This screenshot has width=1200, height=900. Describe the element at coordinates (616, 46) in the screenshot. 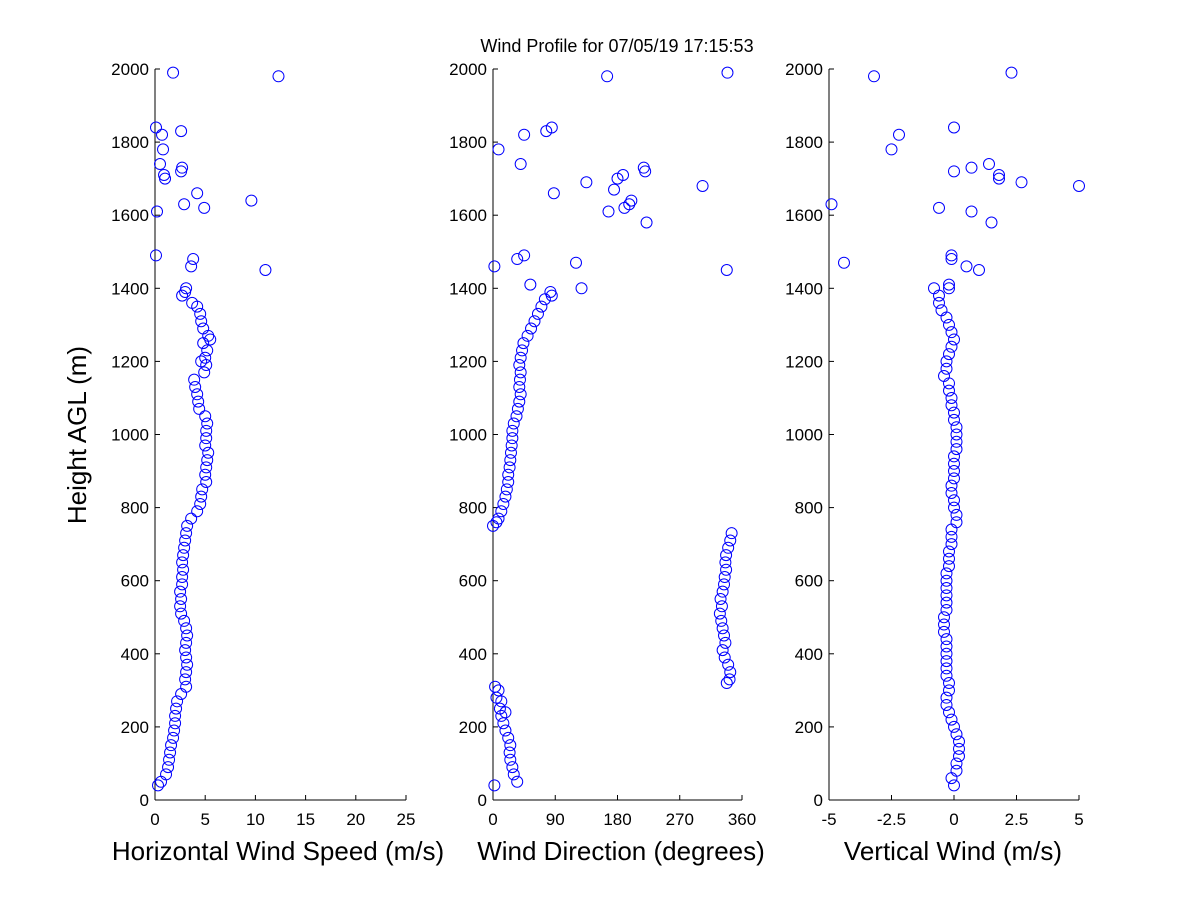

I see `figure-title: Wind Profile for 07/05/19 17:15:53` at that location.